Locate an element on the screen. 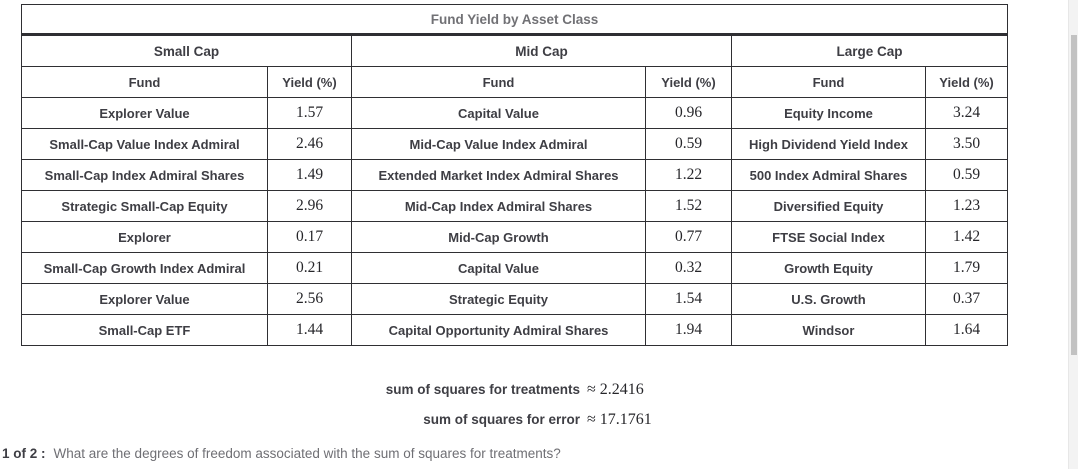  yield-cell: 1.22 is located at coordinates (688, 175).